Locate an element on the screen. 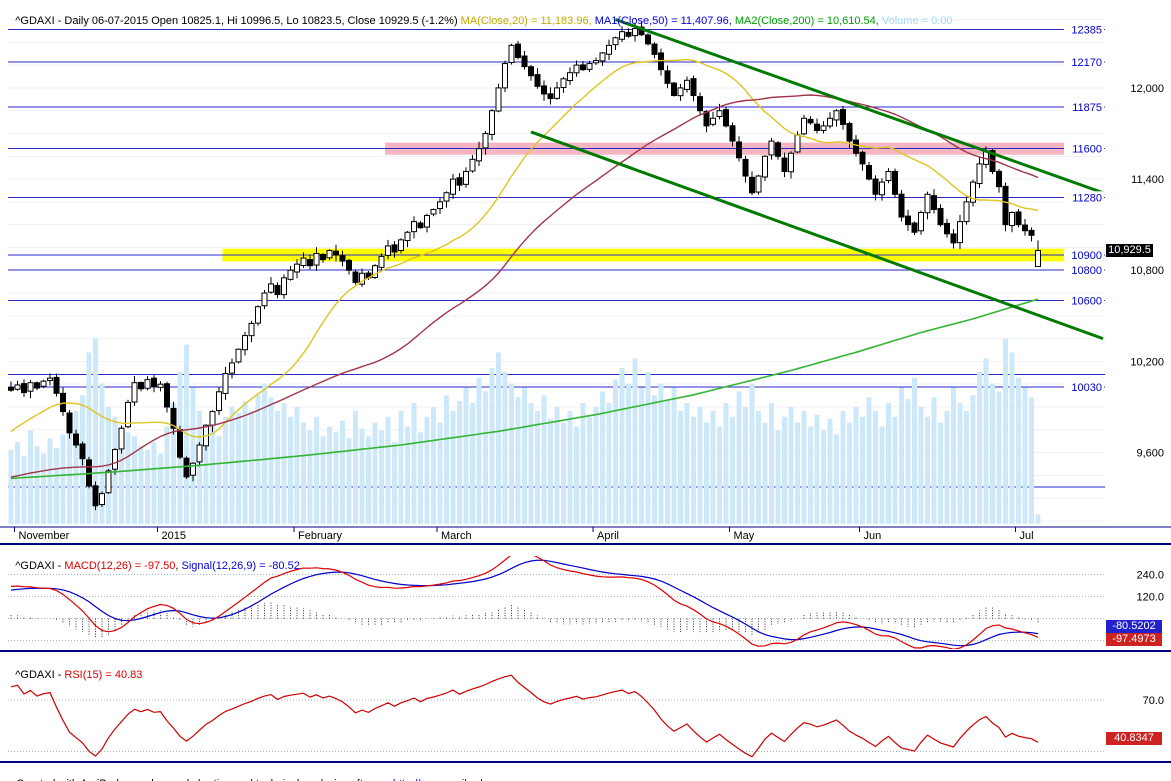  price-title-volume: Volume = 0.00 is located at coordinates (917, 21).